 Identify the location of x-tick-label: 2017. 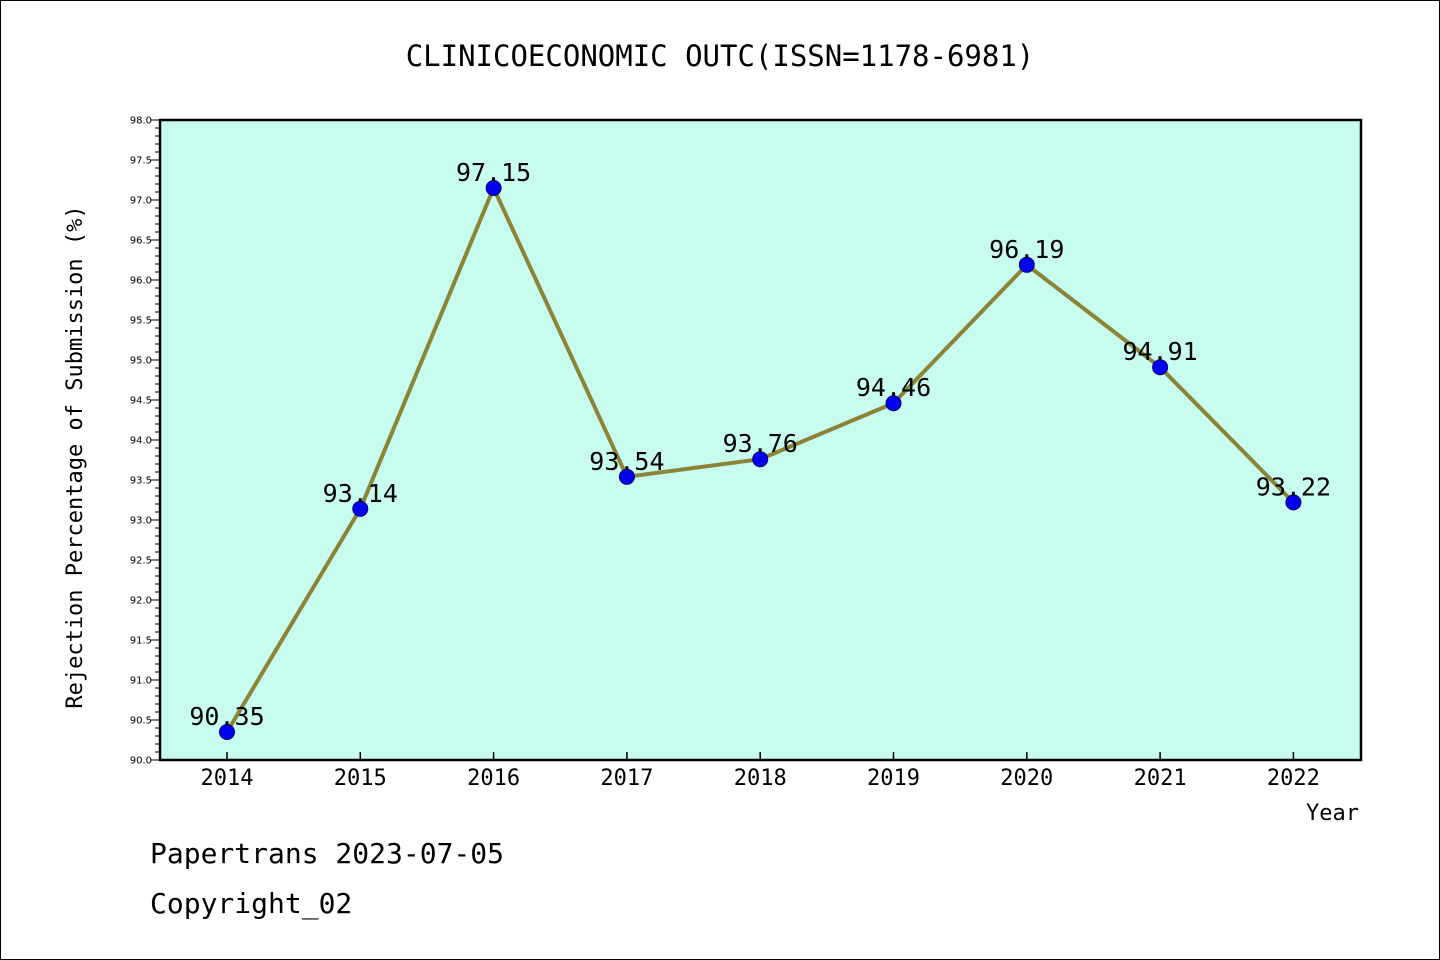
(626, 778).